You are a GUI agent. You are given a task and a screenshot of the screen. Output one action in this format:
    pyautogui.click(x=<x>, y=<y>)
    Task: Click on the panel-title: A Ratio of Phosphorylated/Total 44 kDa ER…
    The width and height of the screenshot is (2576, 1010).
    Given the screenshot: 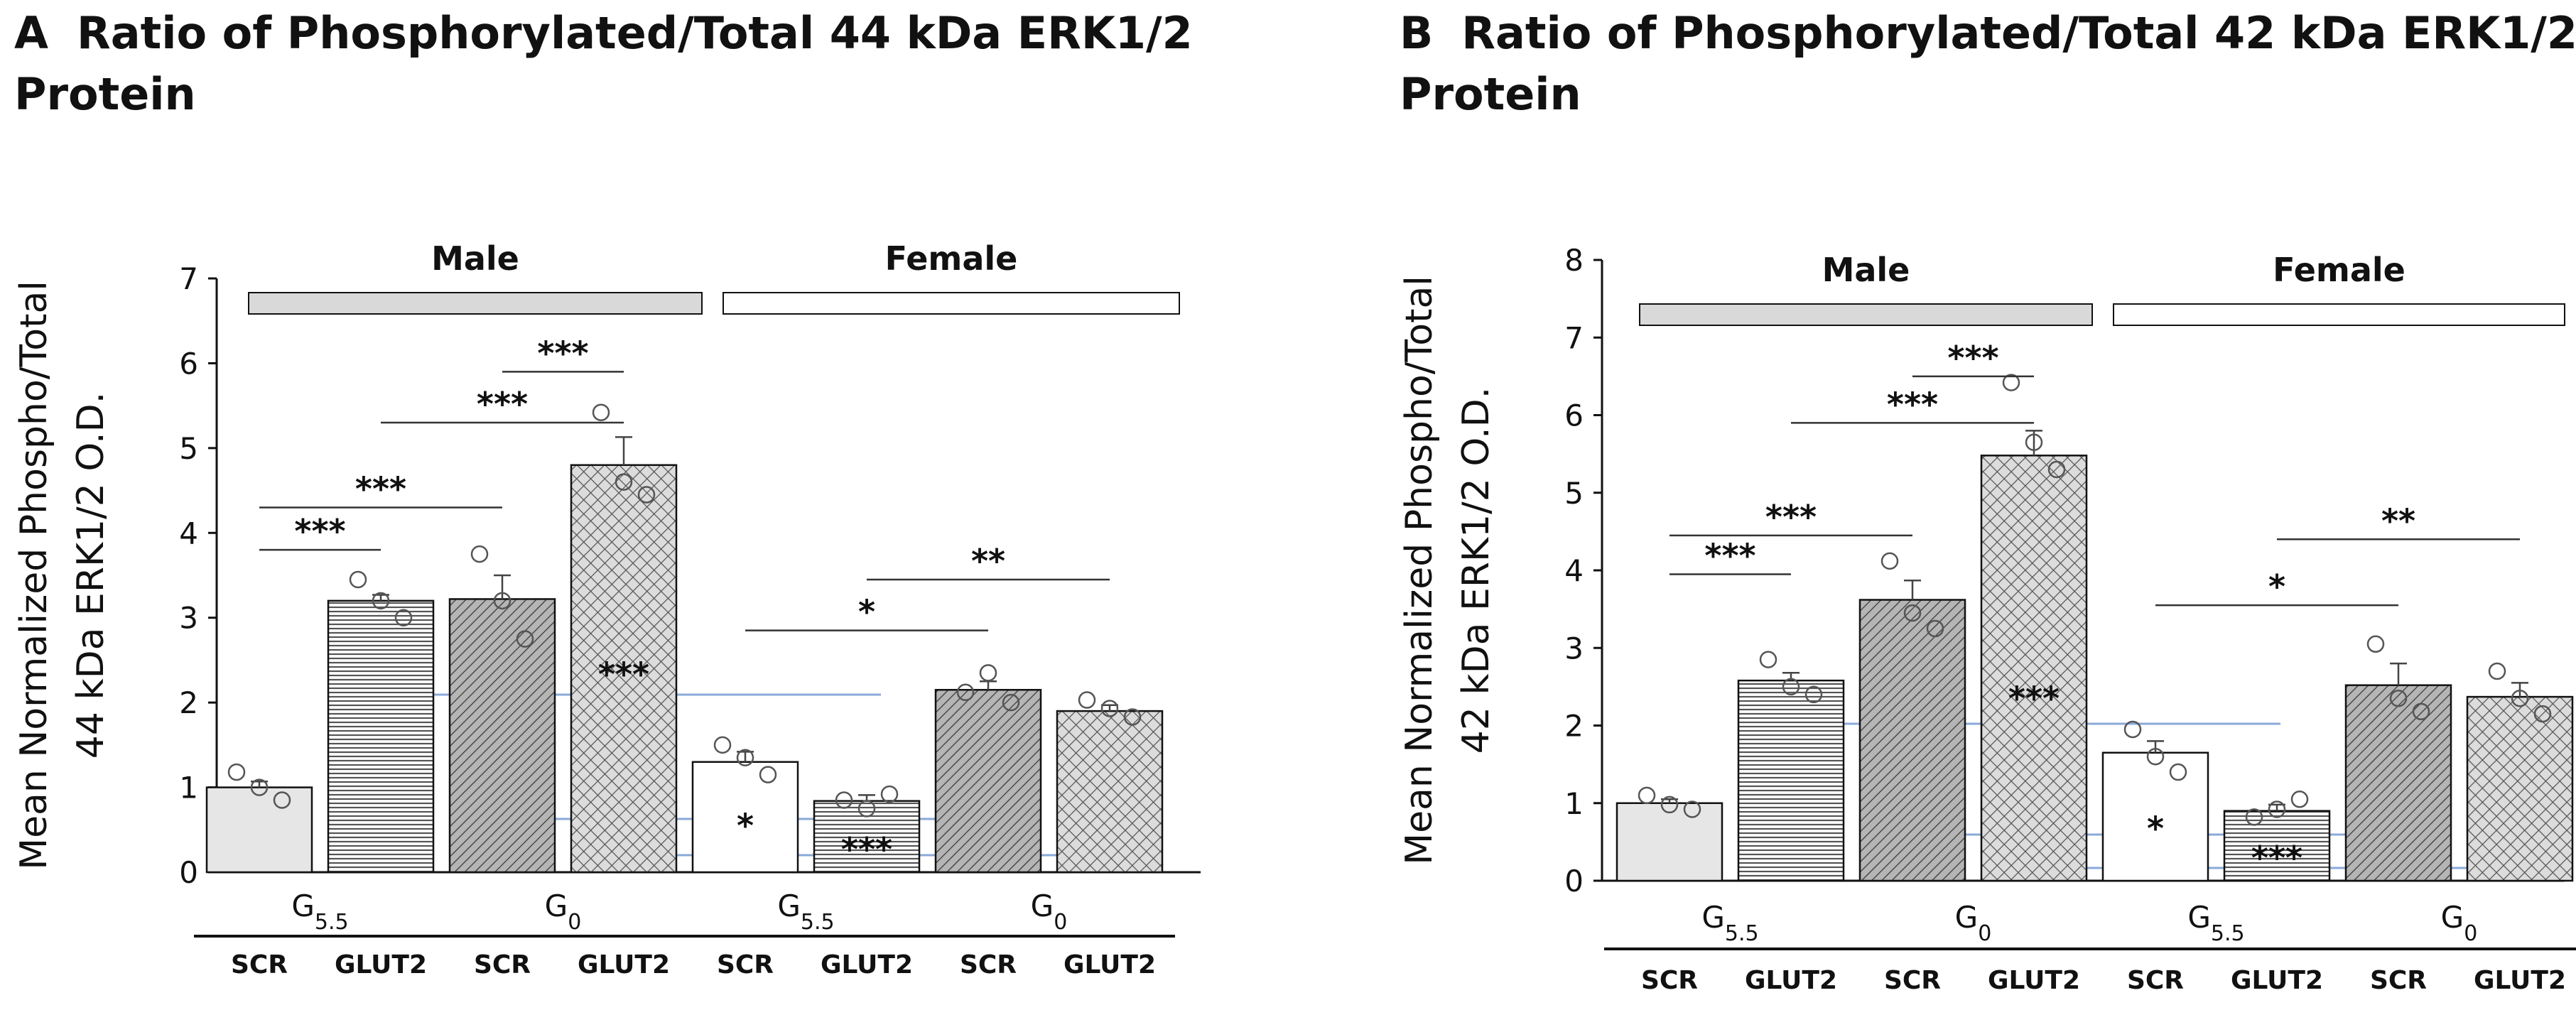 What is the action you would take?
    pyautogui.click(x=618, y=64)
    